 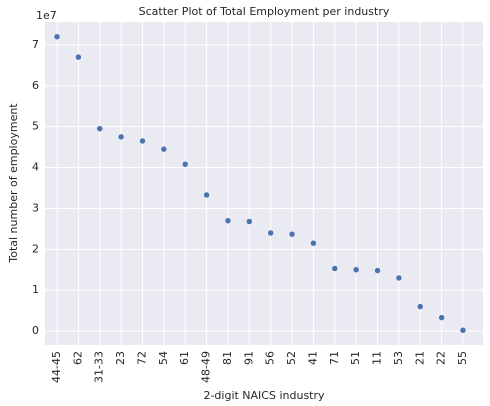 What do you see at coordinates (77, 358) in the screenshot?
I see `x-tick-label: 62` at bounding box center [77, 358].